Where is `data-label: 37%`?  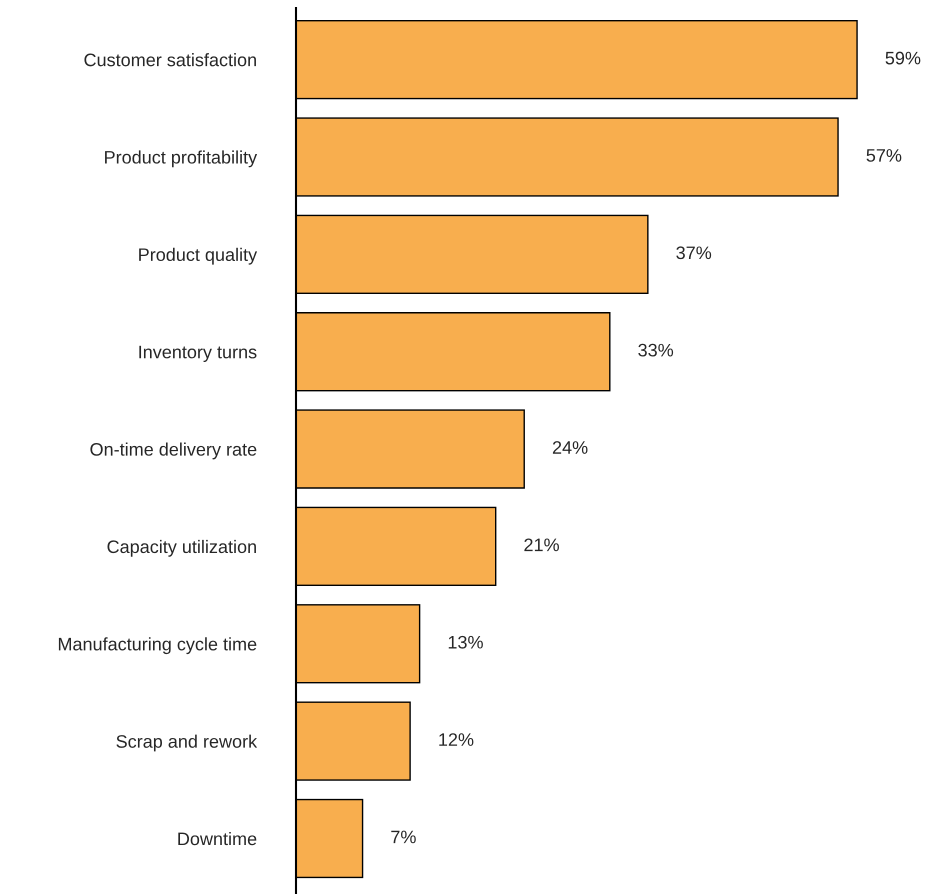 data-label: 37% is located at coordinates (694, 253).